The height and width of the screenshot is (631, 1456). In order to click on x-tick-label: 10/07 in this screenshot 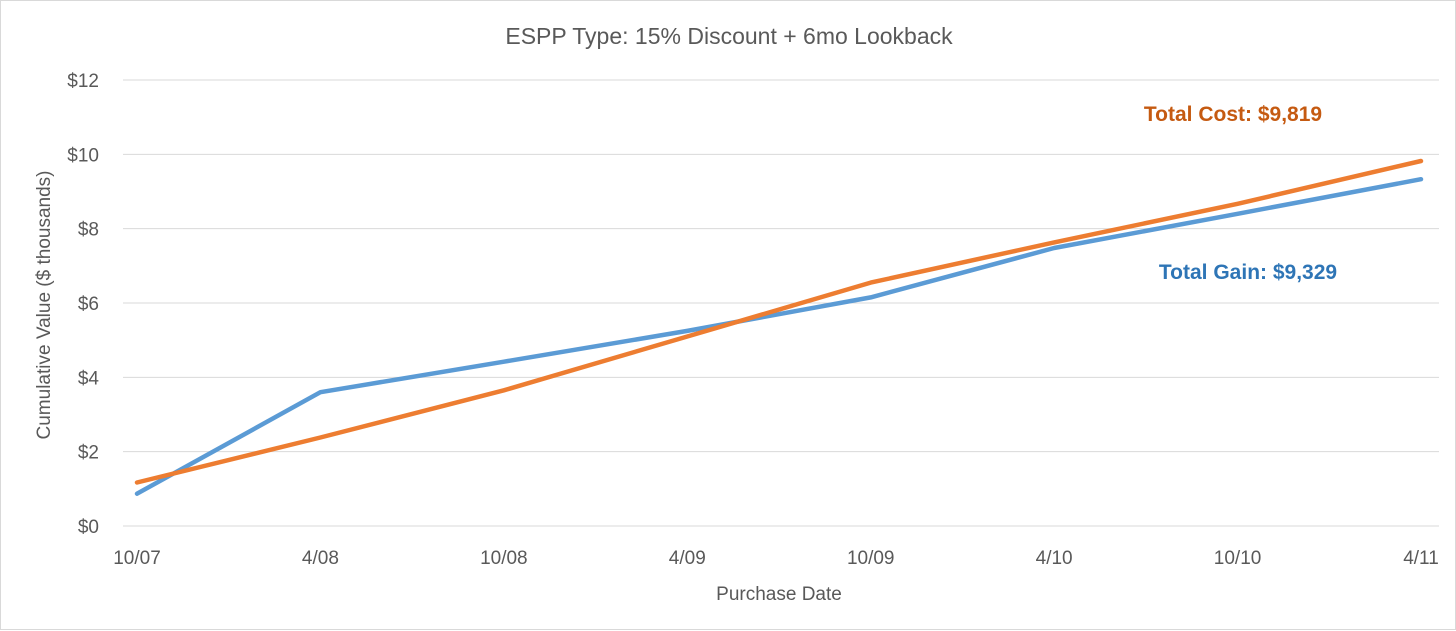, I will do `click(137, 558)`.